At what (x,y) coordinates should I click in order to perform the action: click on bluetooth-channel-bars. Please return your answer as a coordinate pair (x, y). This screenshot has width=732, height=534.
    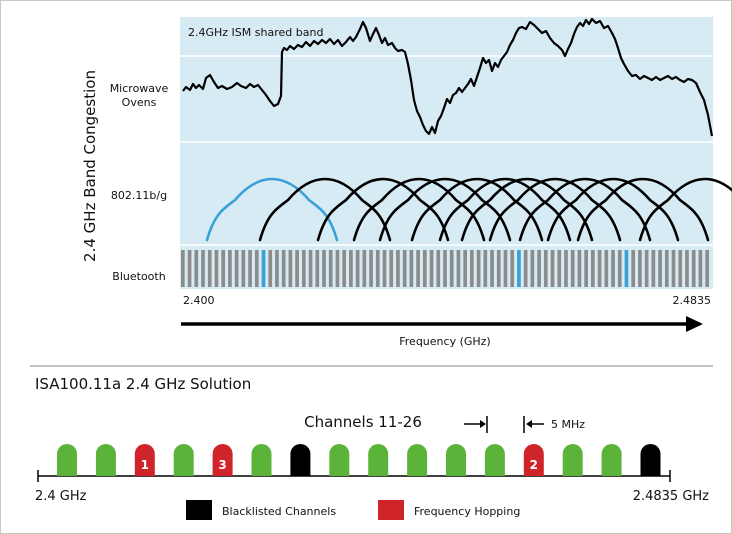
    Looking at the image, I should click on (445, 268).